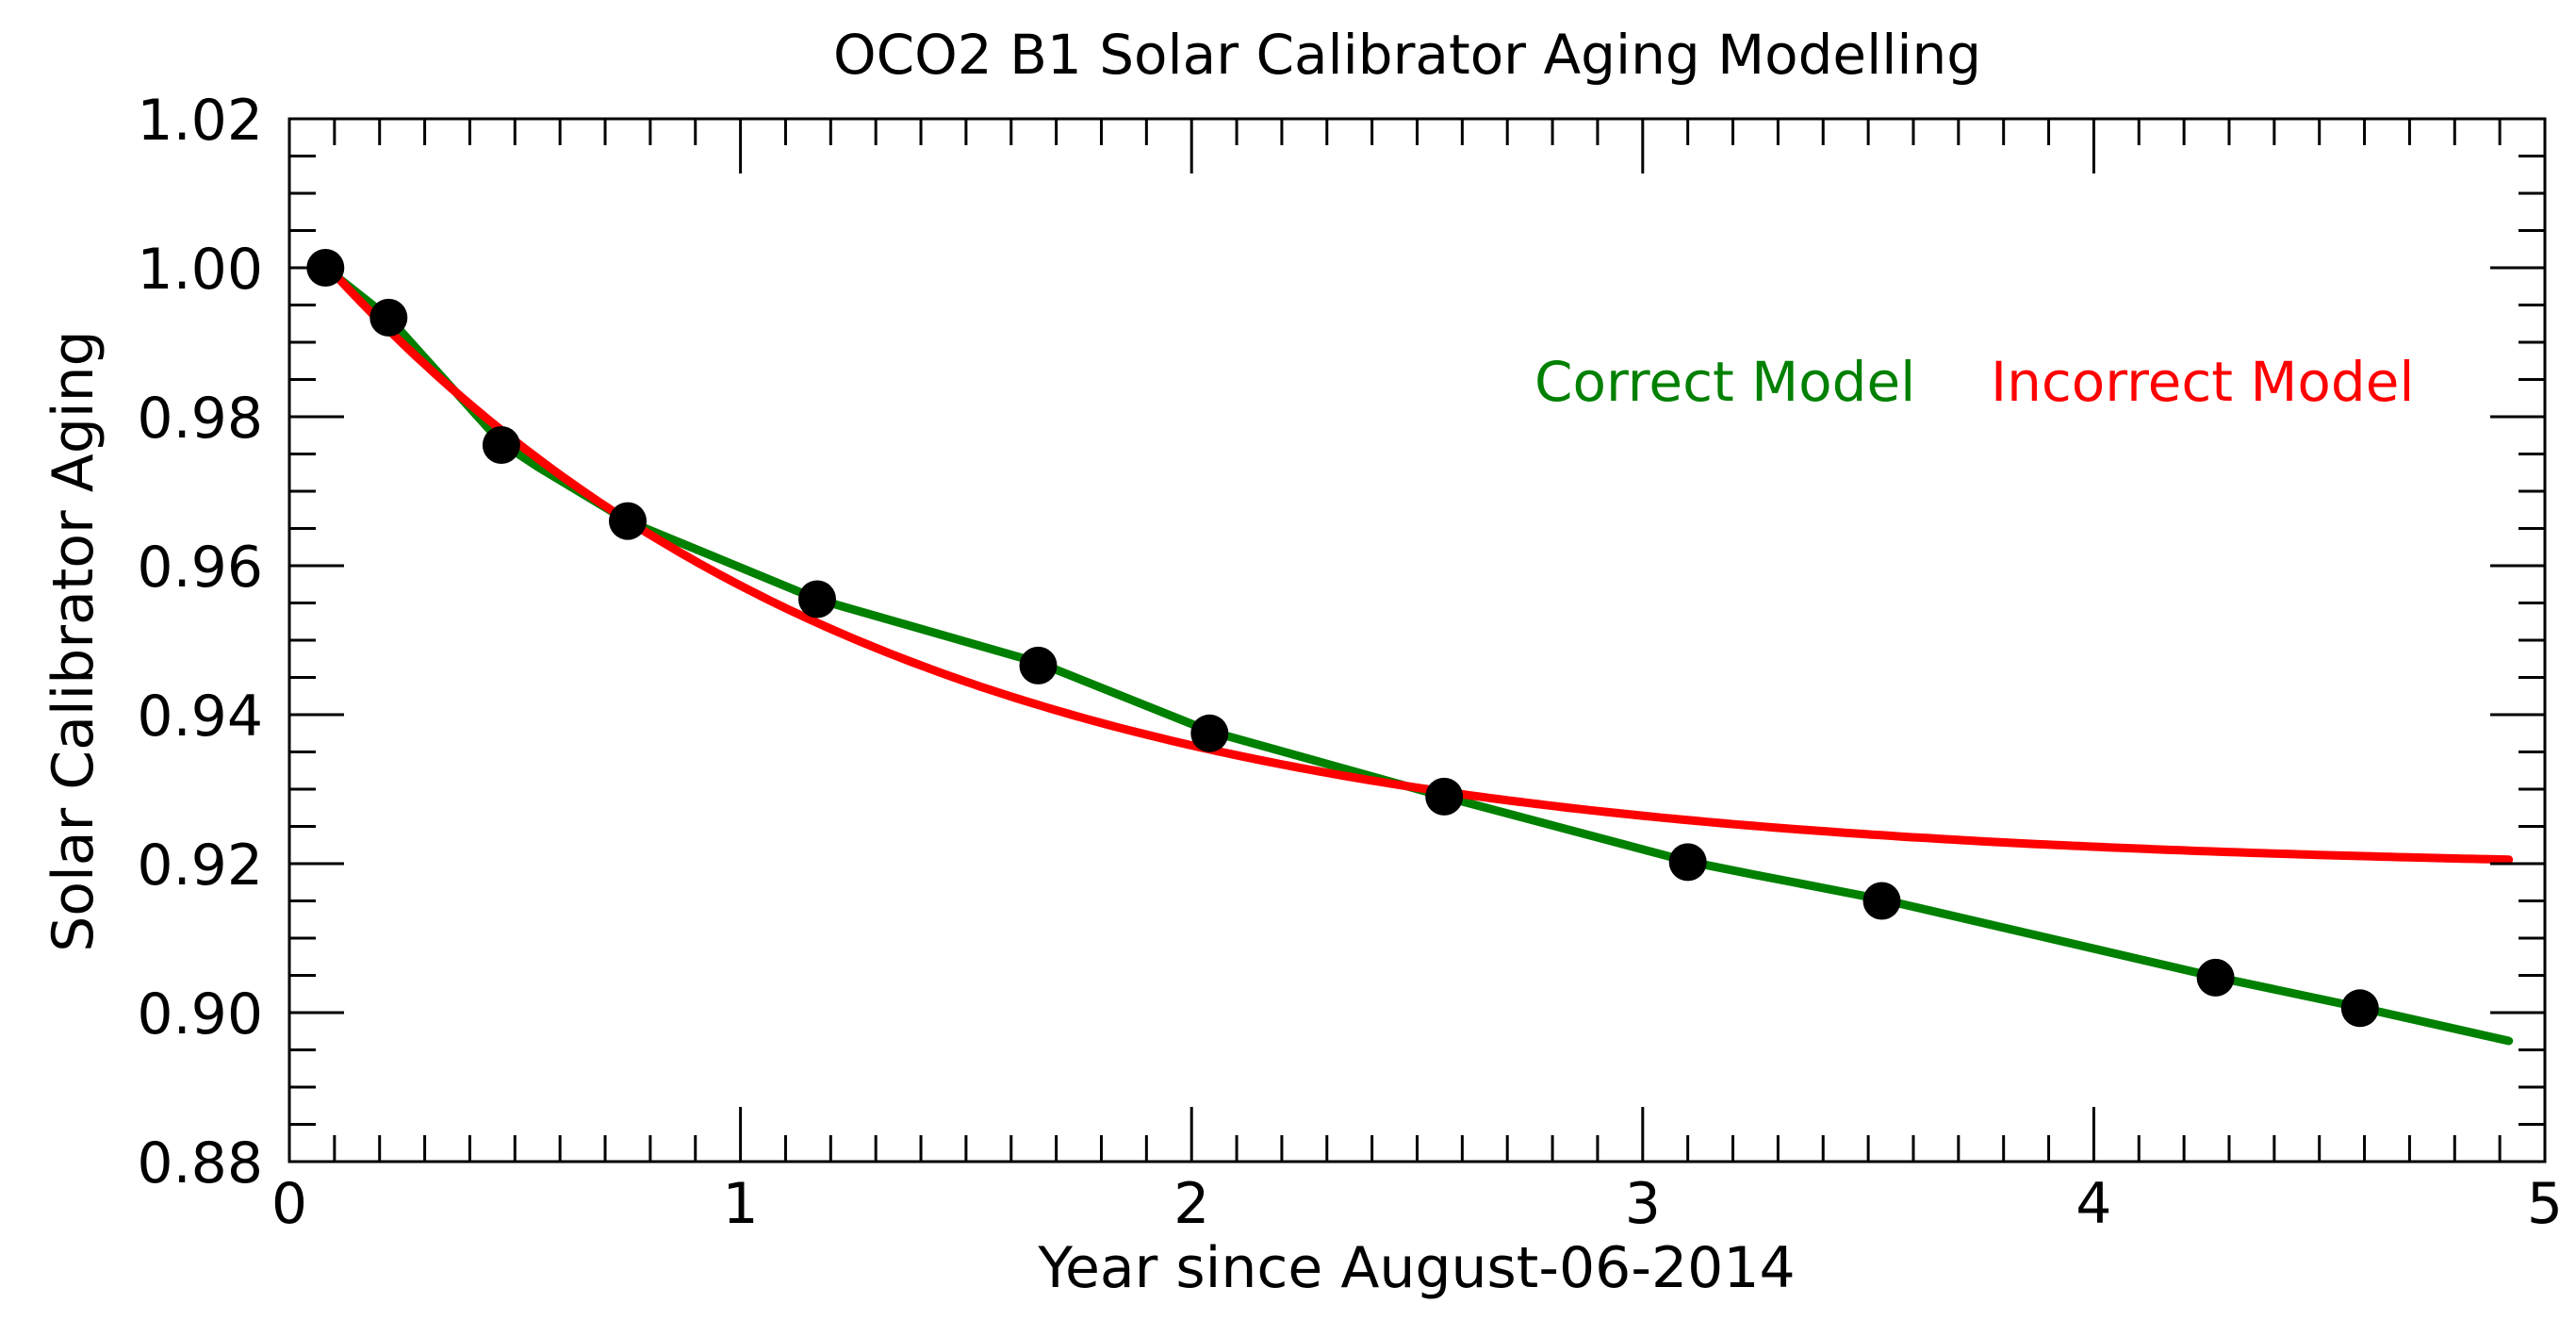  What do you see at coordinates (200, 568) in the screenshot?
I see `y-tick-label: 0.96` at bounding box center [200, 568].